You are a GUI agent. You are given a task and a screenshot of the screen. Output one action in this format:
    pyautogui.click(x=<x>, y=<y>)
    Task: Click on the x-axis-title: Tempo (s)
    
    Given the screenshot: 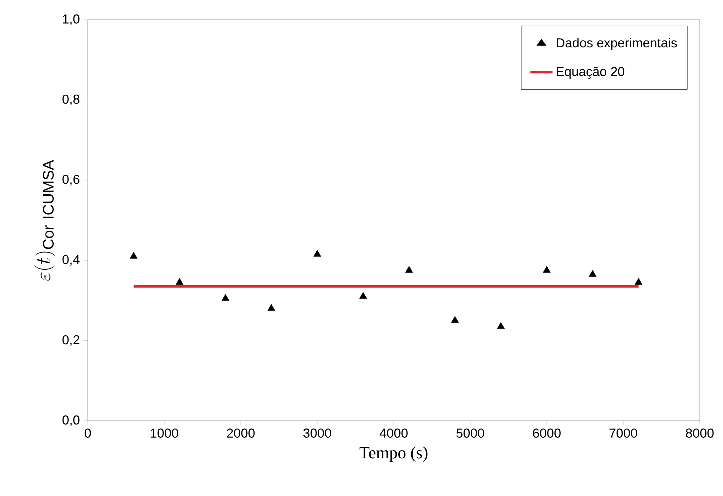 What is the action you would take?
    pyautogui.click(x=394, y=454)
    